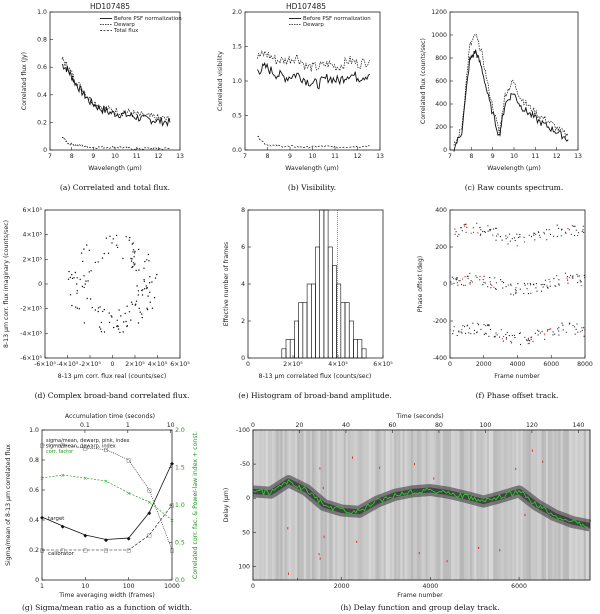  I want to click on h-xtick-label: 0, so click(253, 586).